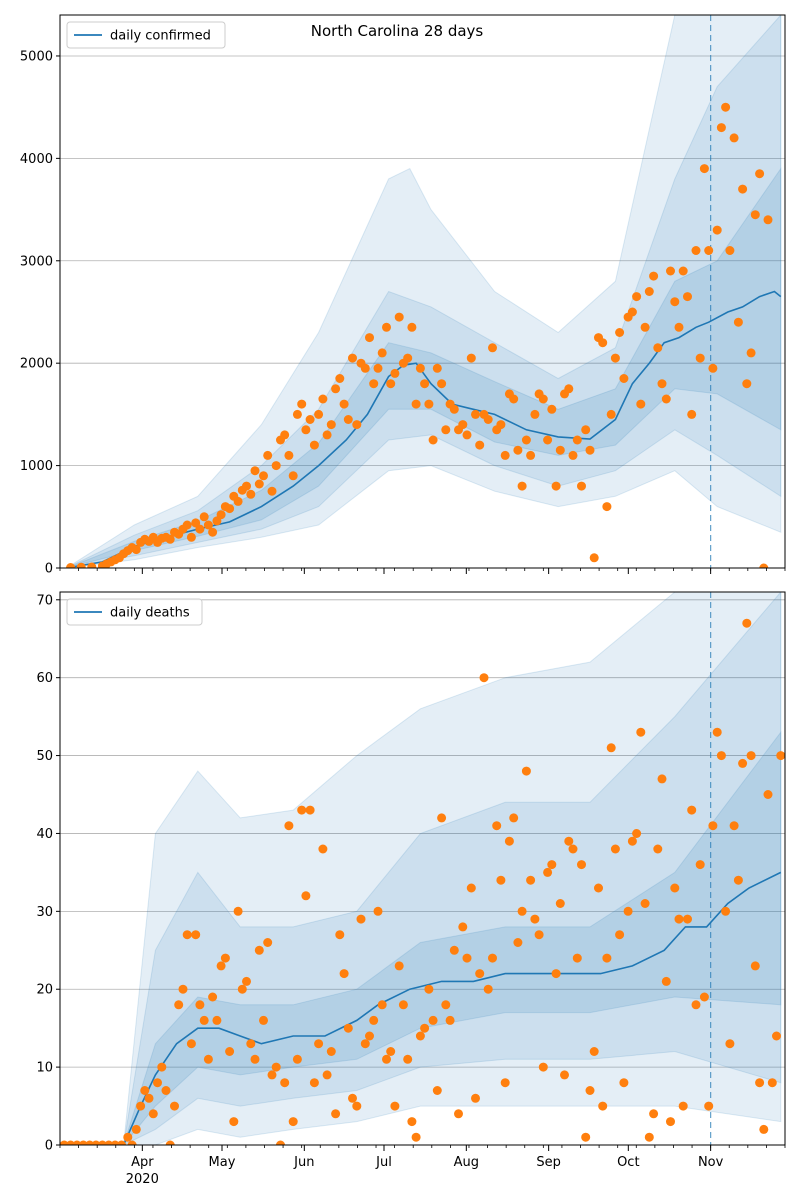  Describe the element at coordinates (49, 569) in the screenshot. I see `y-tick-label: 0` at that location.